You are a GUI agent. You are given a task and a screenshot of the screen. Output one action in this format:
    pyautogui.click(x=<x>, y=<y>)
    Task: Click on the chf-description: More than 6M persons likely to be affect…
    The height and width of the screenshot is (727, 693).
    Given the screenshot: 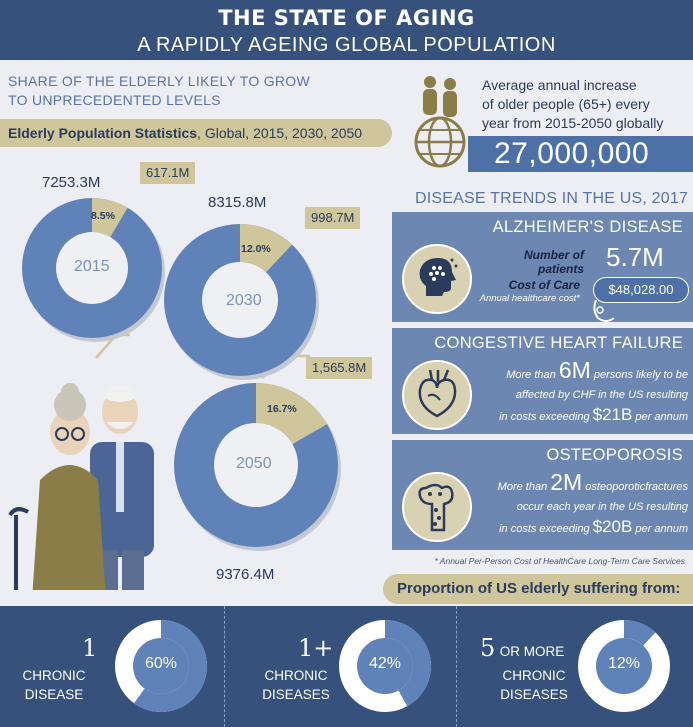 What is the action you would take?
    pyautogui.click(x=593, y=391)
    